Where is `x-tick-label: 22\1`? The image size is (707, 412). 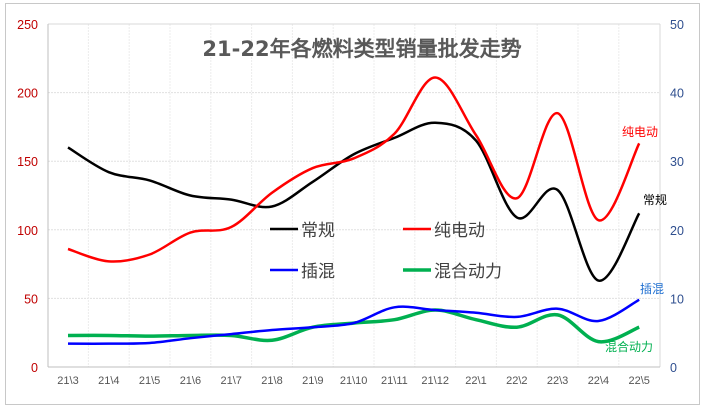
x-tick-label: 22\1 is located at coordinates (475, 381).